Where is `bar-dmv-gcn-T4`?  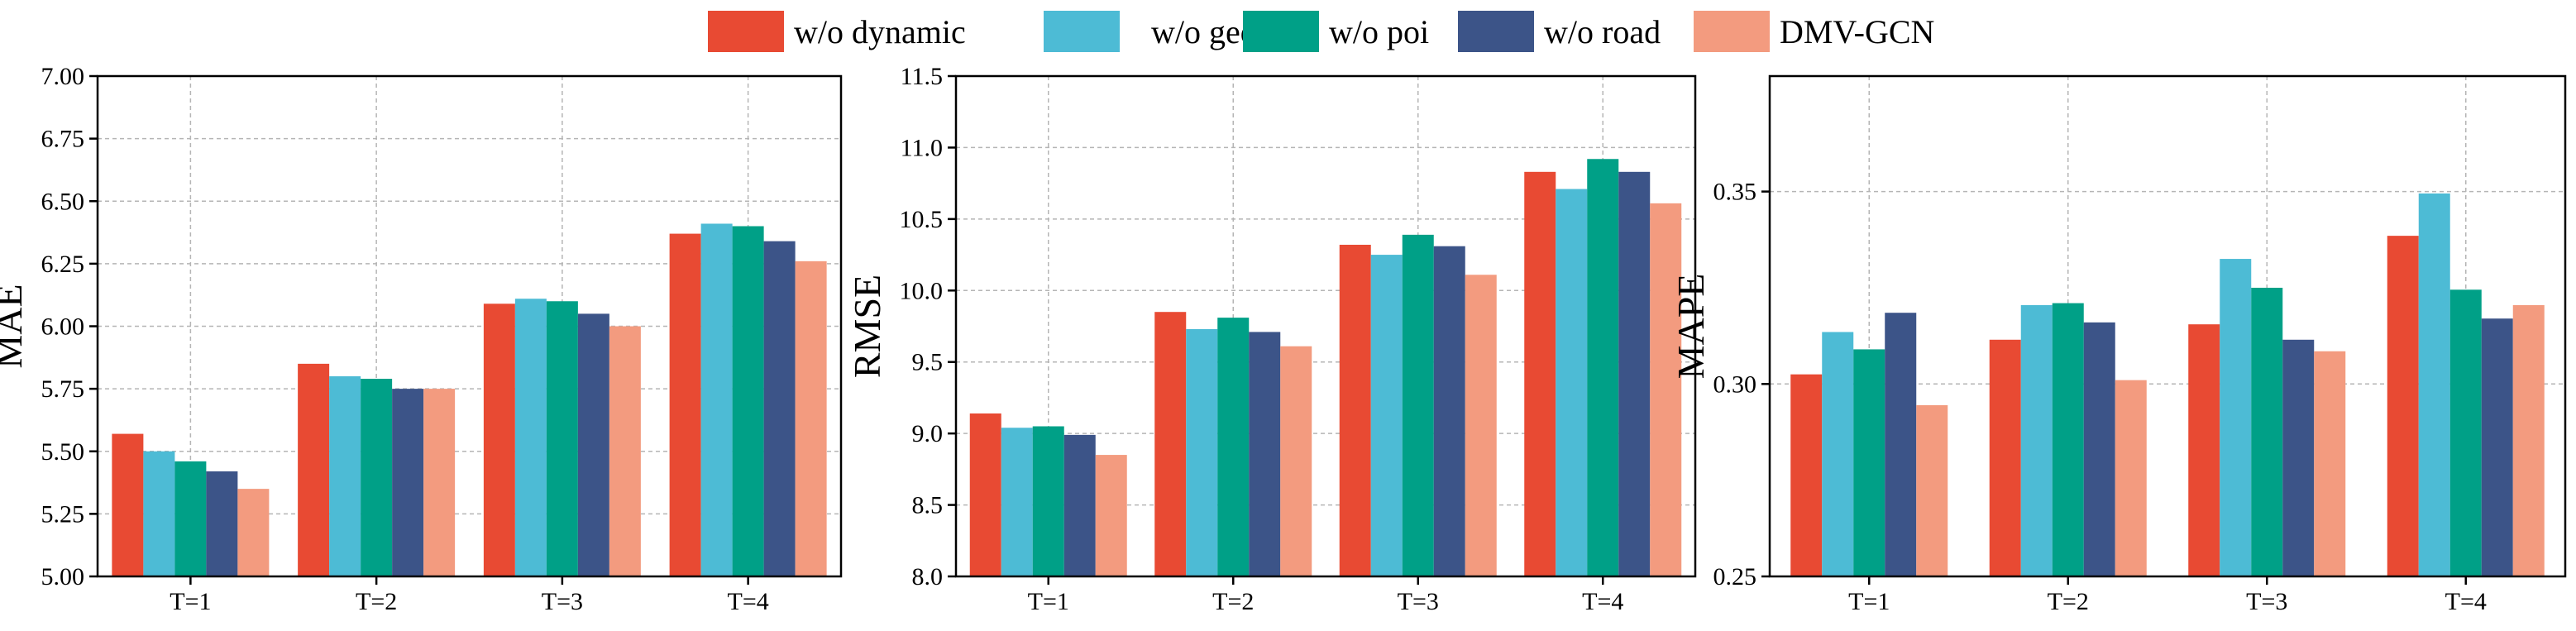
bar-dmv-gcn-T4 is located at coordinates (2528, 440).